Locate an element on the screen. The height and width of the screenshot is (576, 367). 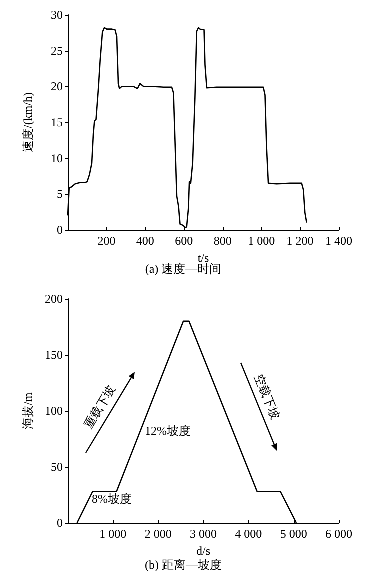
y-tick-label: 30 is located at coordinates (57, 15).